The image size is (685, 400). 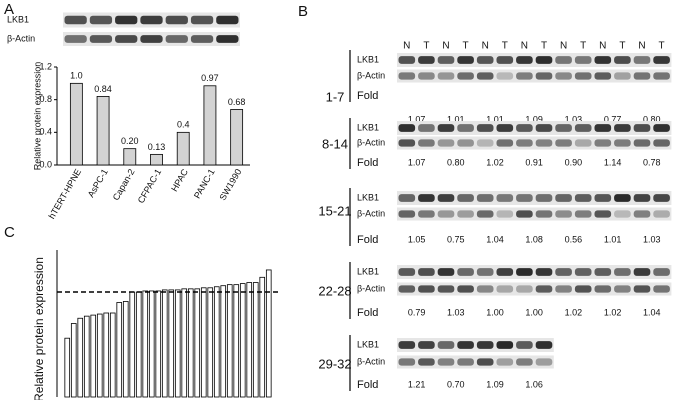 I want to click on value-label: 0.84, so click(x=103, y=89).